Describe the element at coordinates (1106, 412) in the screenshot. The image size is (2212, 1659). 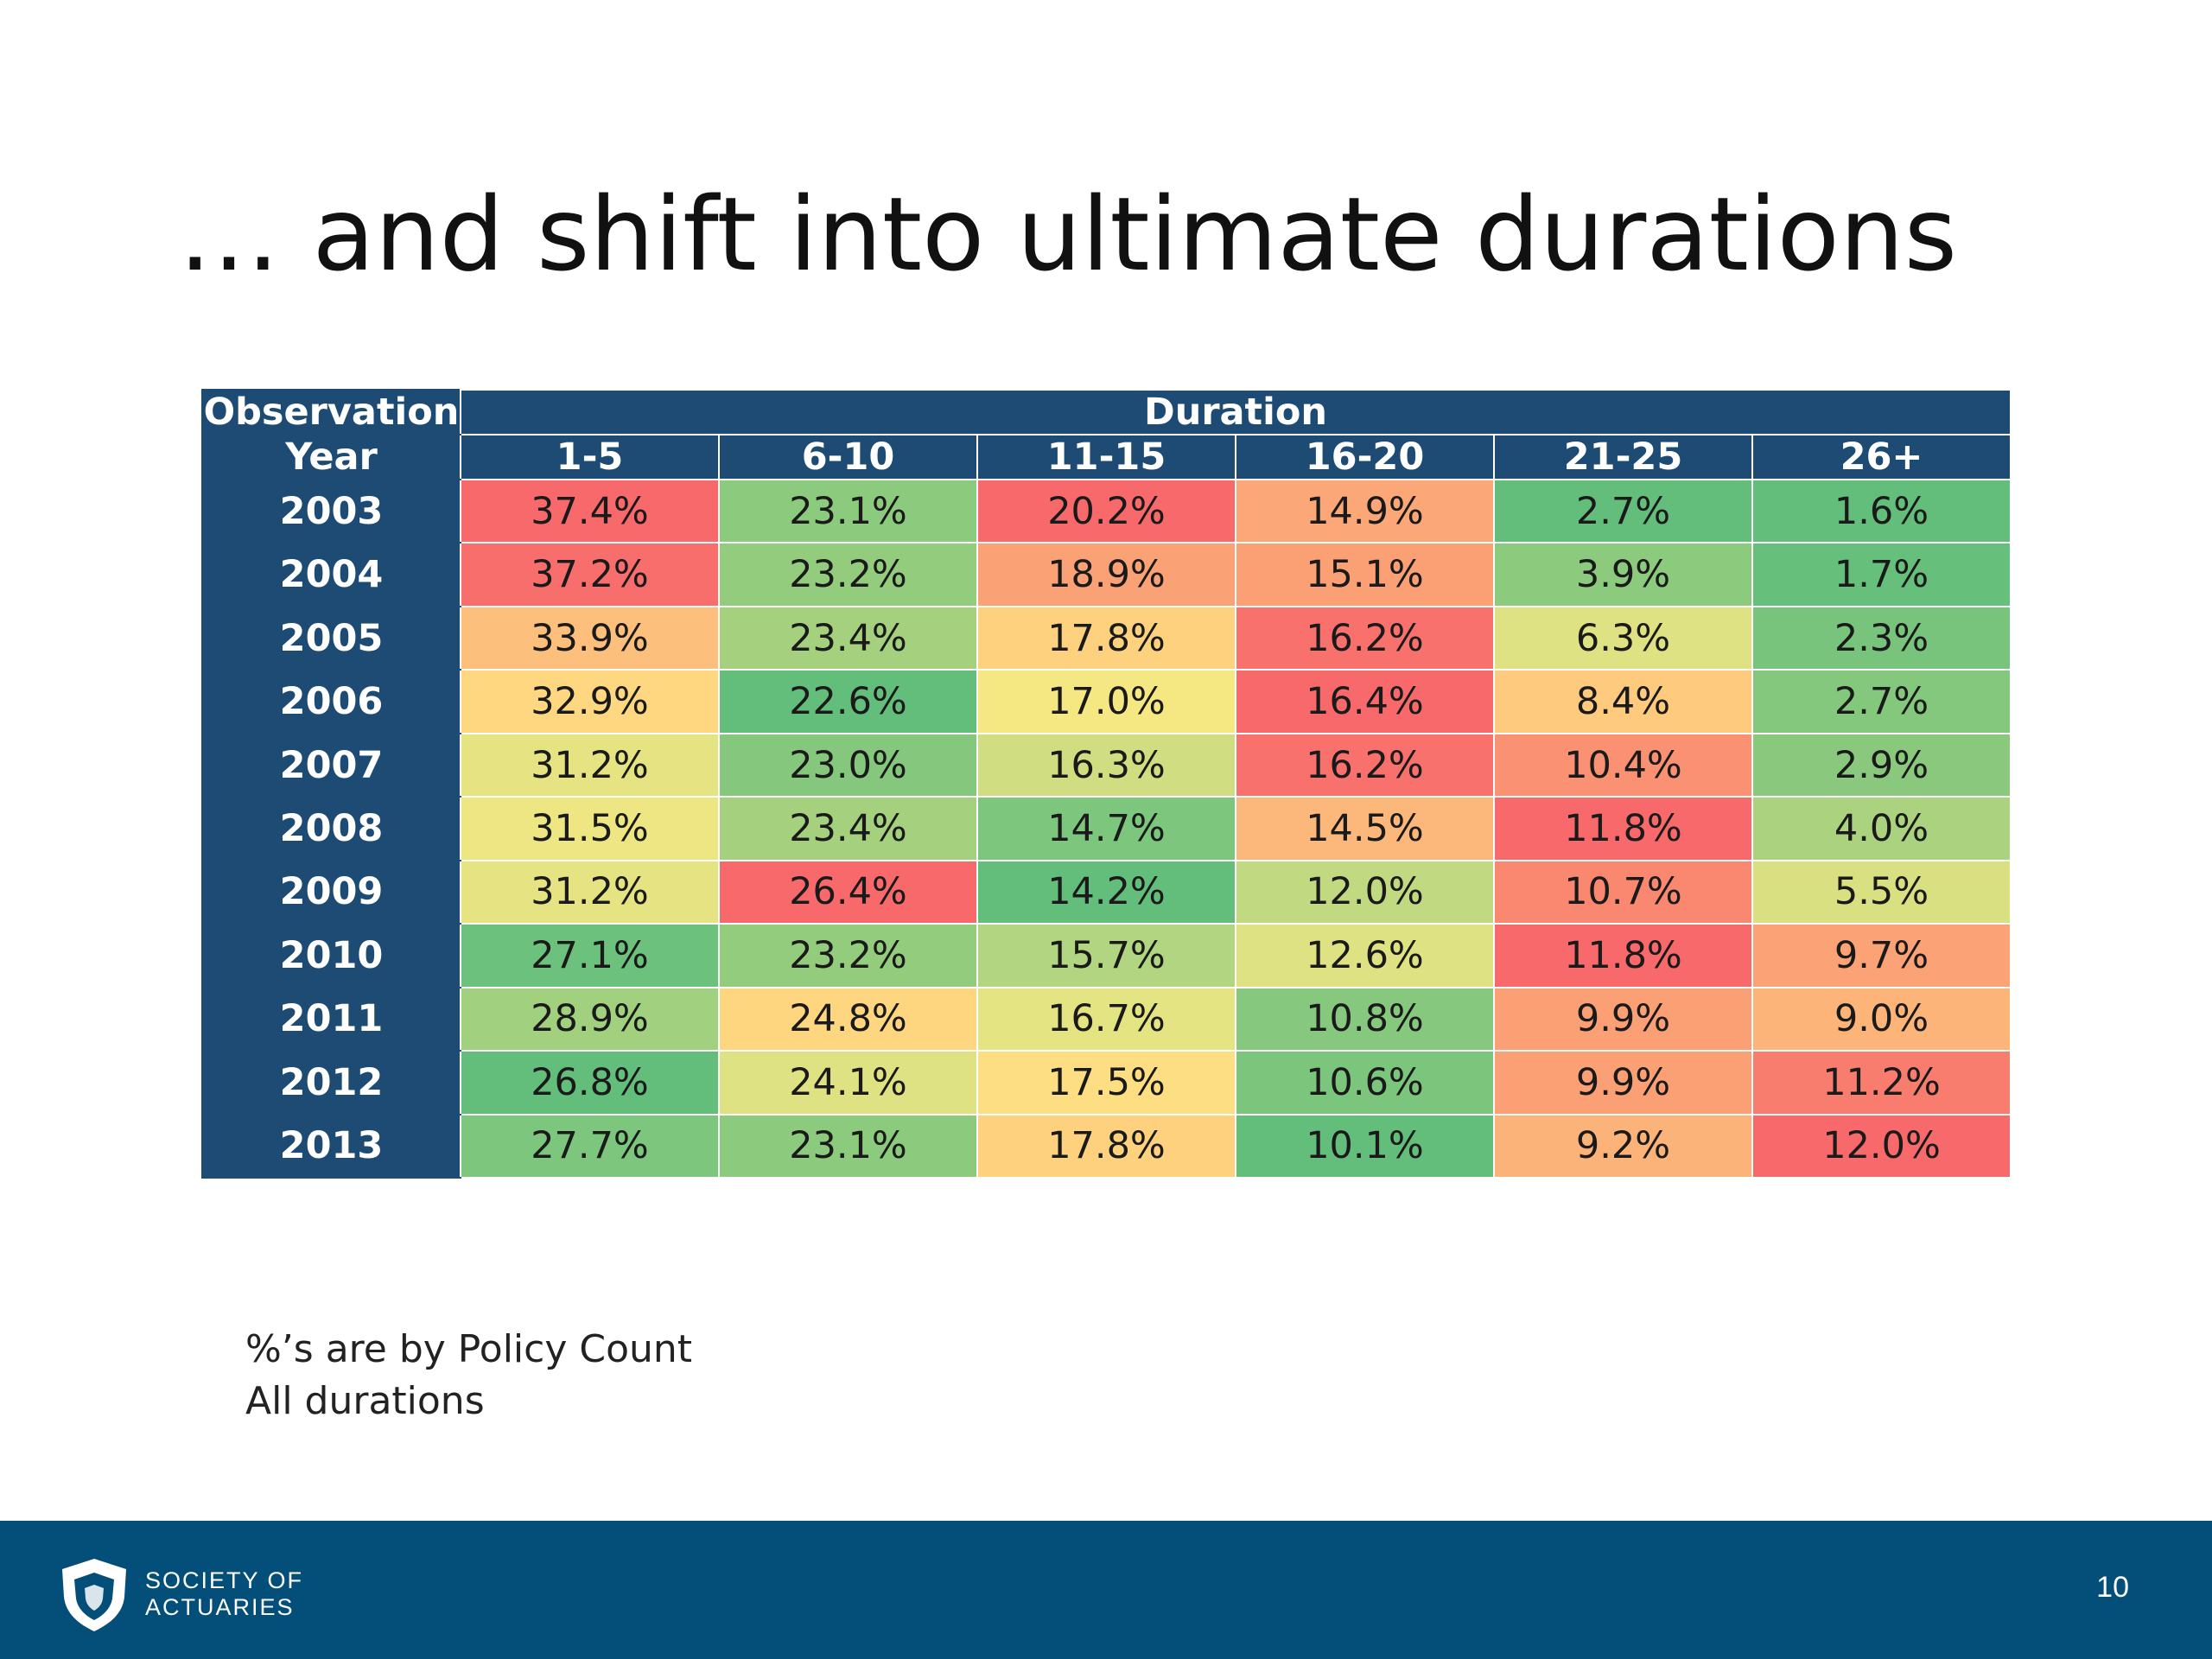
I see `header-row-1: Observation Duration` at that location.